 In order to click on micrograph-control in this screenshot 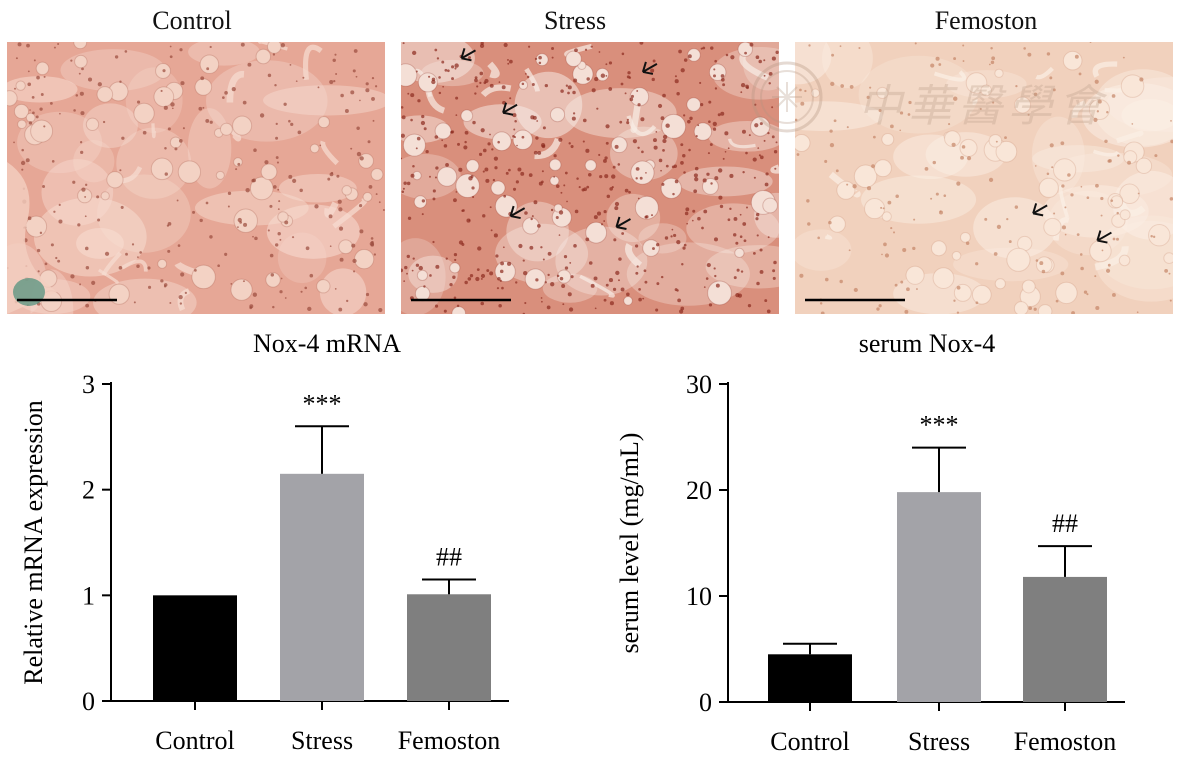, I will do `click(196, 178)`.